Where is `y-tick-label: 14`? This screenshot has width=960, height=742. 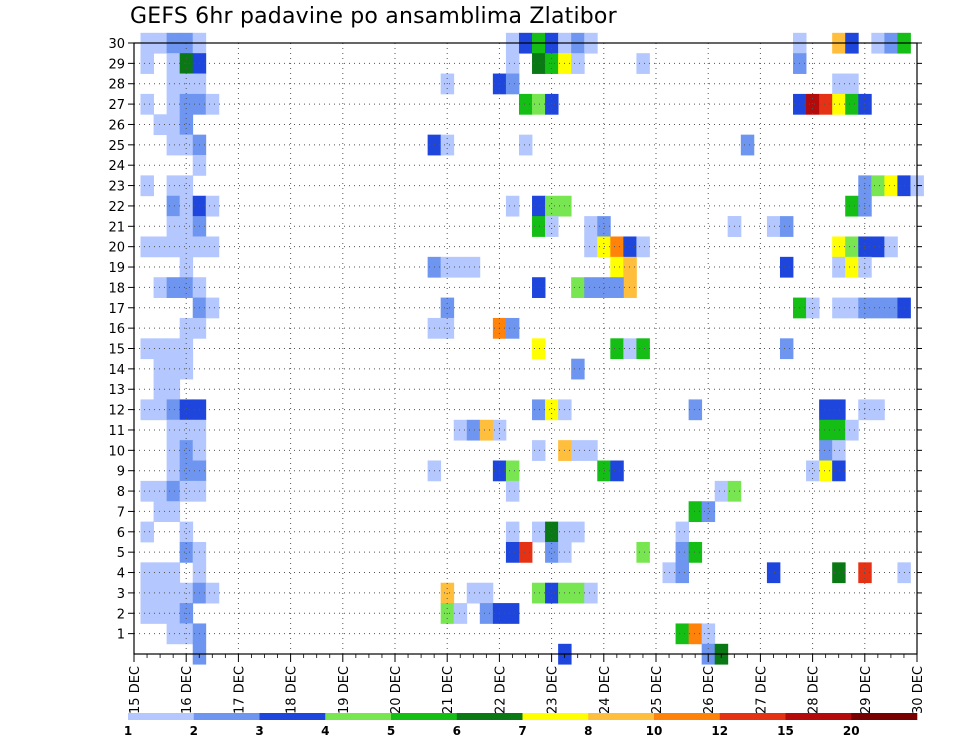
y-tick-label: 14 is located at coordinates (116, 370).